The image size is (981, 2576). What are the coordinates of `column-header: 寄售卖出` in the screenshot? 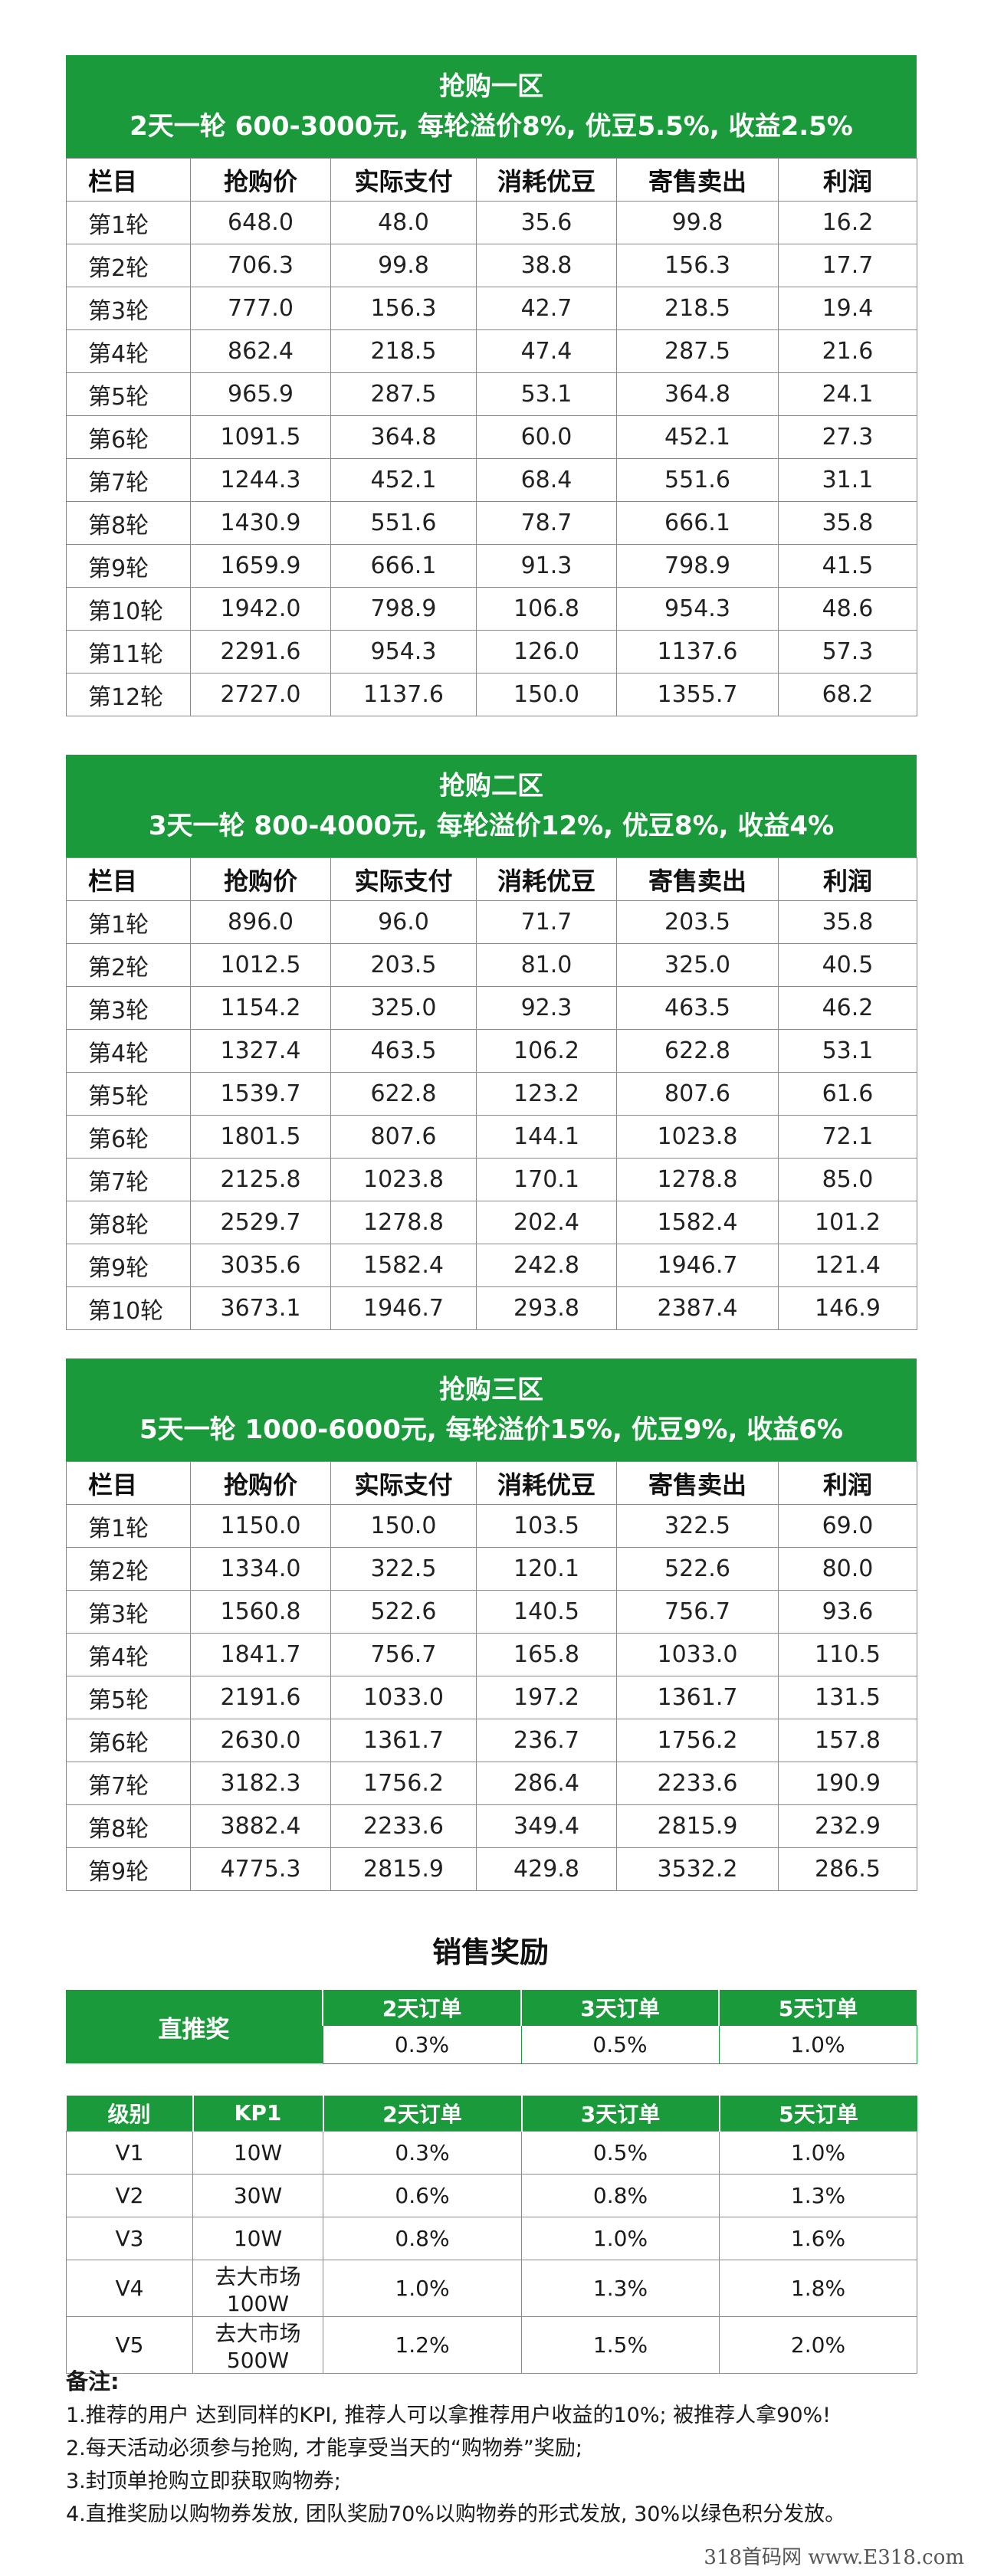 It's located at (697, 180).